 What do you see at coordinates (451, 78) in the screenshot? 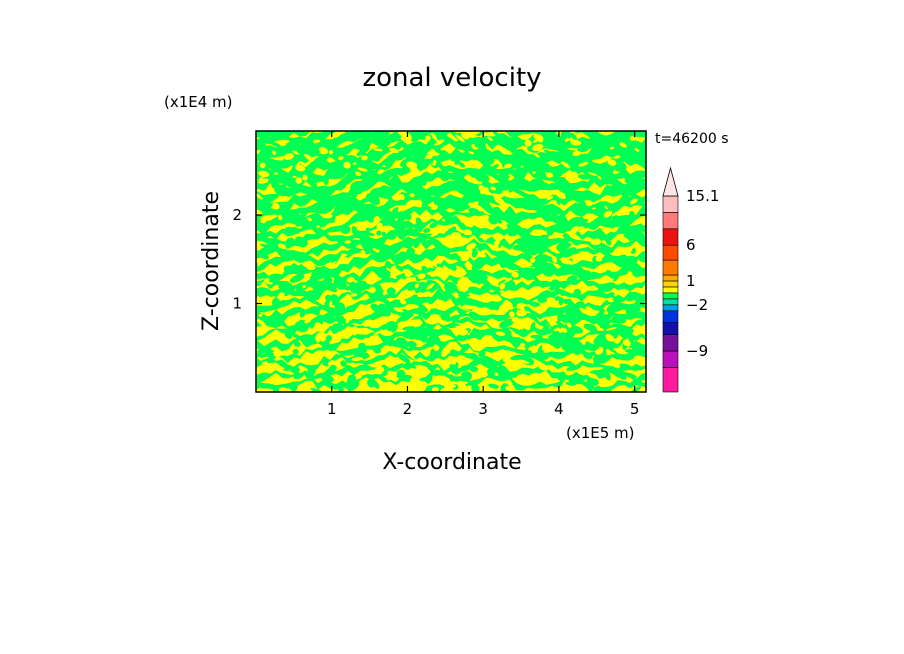
I see `chart-title: zonal velocity` at bounding box center [451, 78].